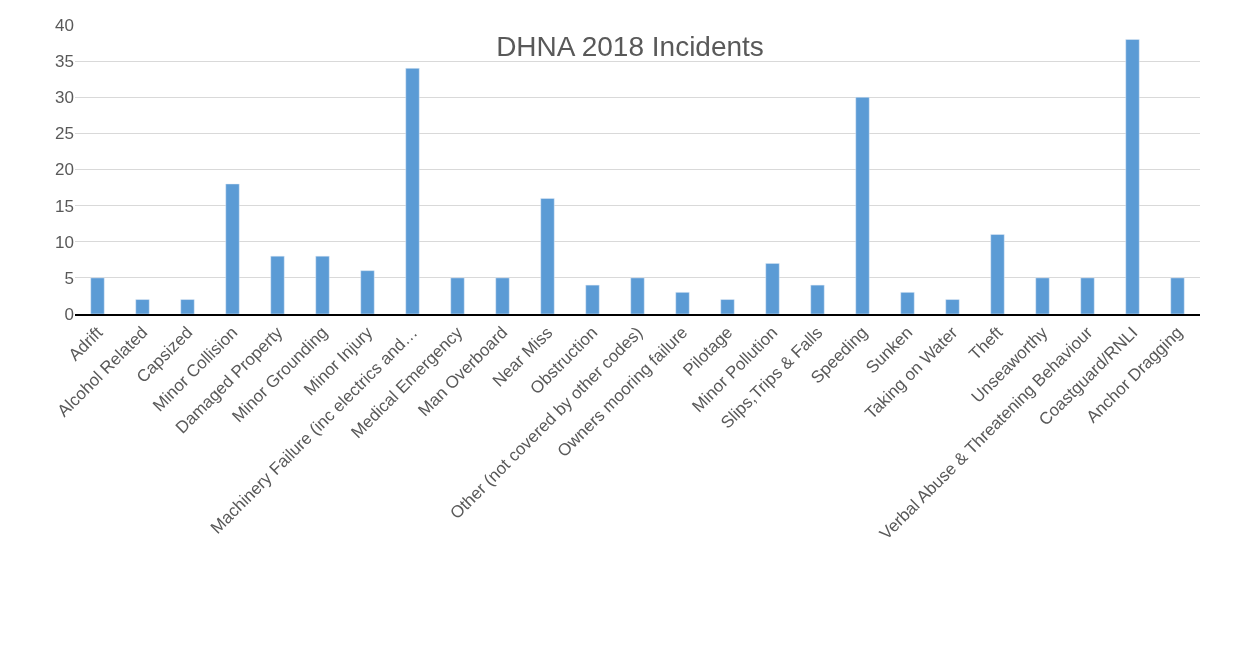  Describe the element at coordinates (69, 314) in the screenshot. I see `y-tick-label: 0` at that location.